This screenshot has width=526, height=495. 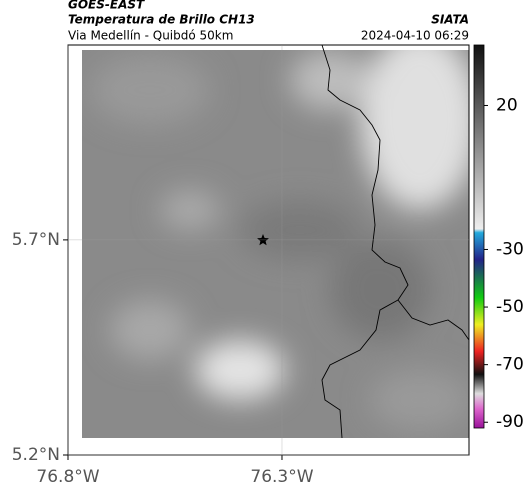 What do you see at coordinates (161, 20) in the screenshot?
I see `subtitle: Temperatura de Brillo CH13` at bounding box center [161, 20].